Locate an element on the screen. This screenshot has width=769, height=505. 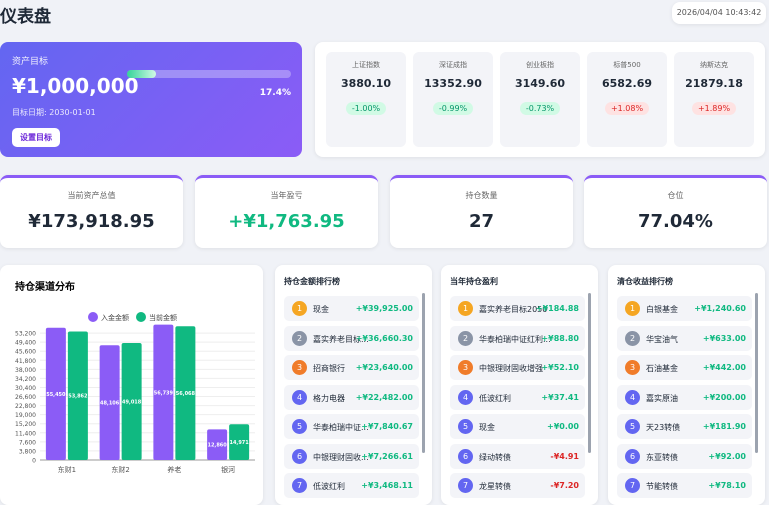
item-amount: +¥7,840.67 is located at coordinates (387, 426).